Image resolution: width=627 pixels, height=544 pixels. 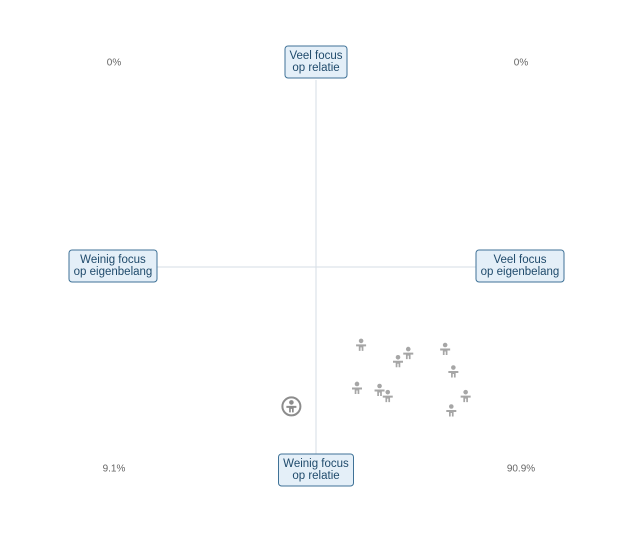 What do you see at coordinates (114, 469) in the screenshot?
I see `quadrant-percentage: 9.1%` at bounding box center [114, 469].